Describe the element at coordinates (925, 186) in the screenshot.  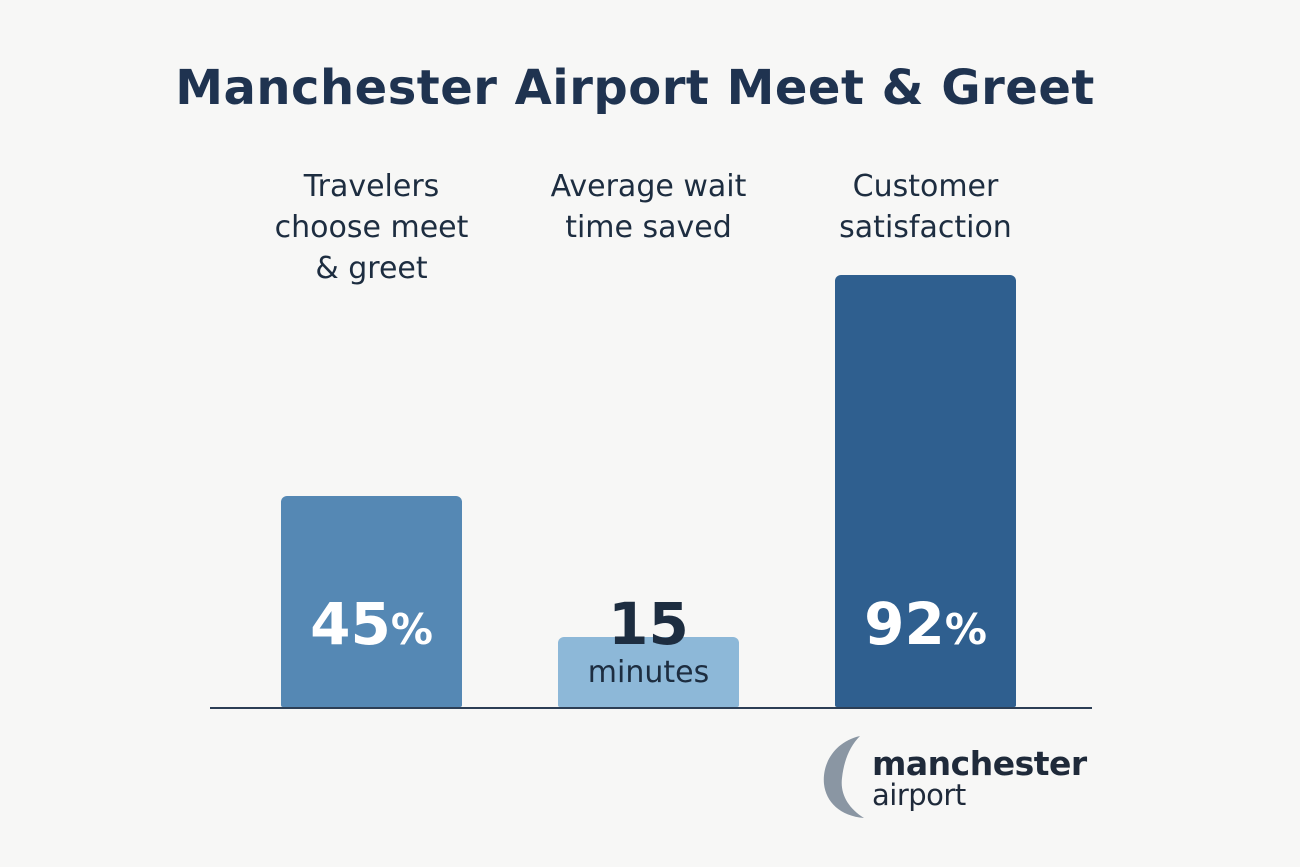
I see `category-label-line: Customer` at that location.